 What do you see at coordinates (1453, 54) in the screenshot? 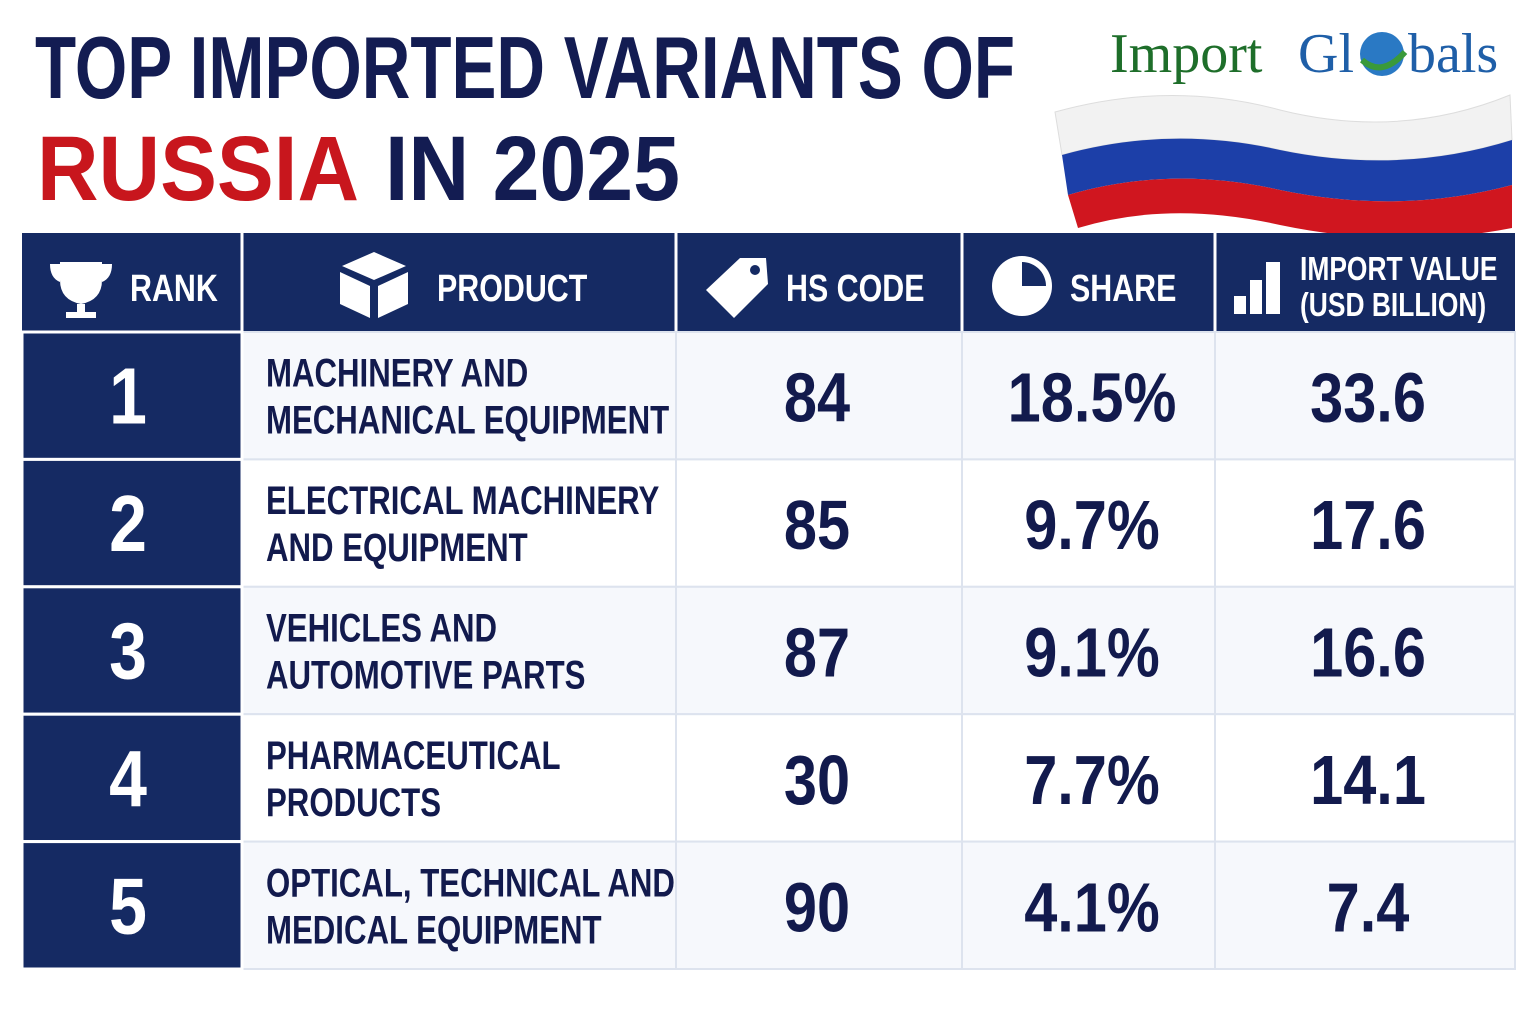
I see `logo-text: bals` at bounding box center [1453, 54].